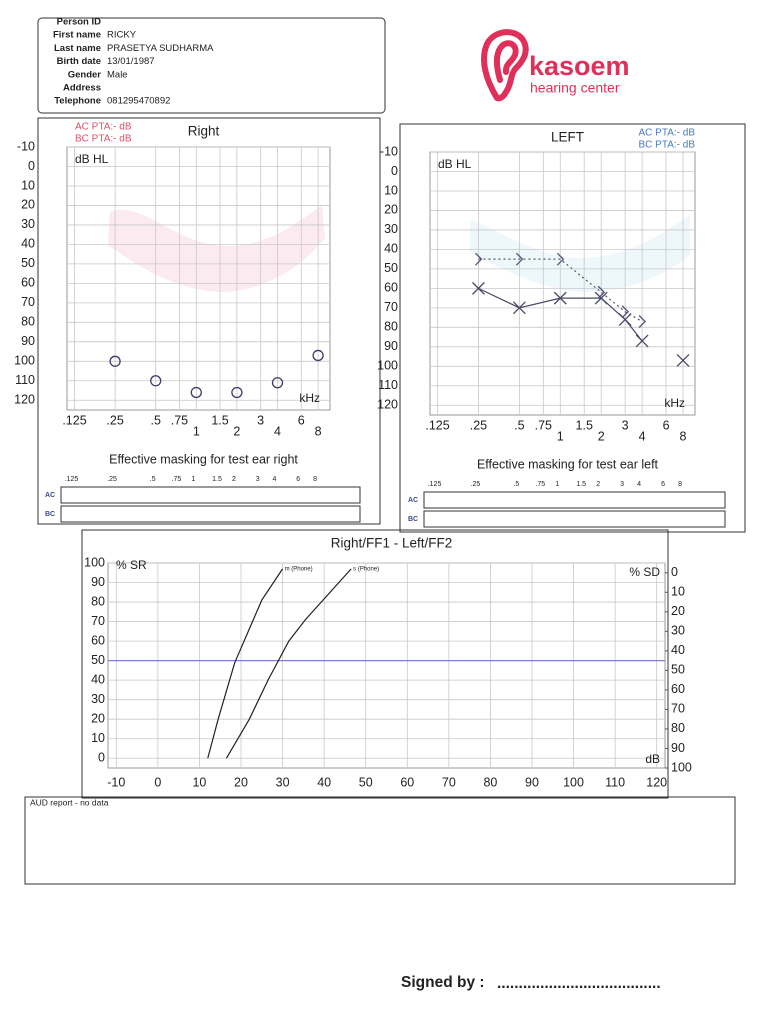  What do you see at coordinates (435, 484) in the screenshot?
I see `masking-freq: .125` at bounding box center [435, 484].